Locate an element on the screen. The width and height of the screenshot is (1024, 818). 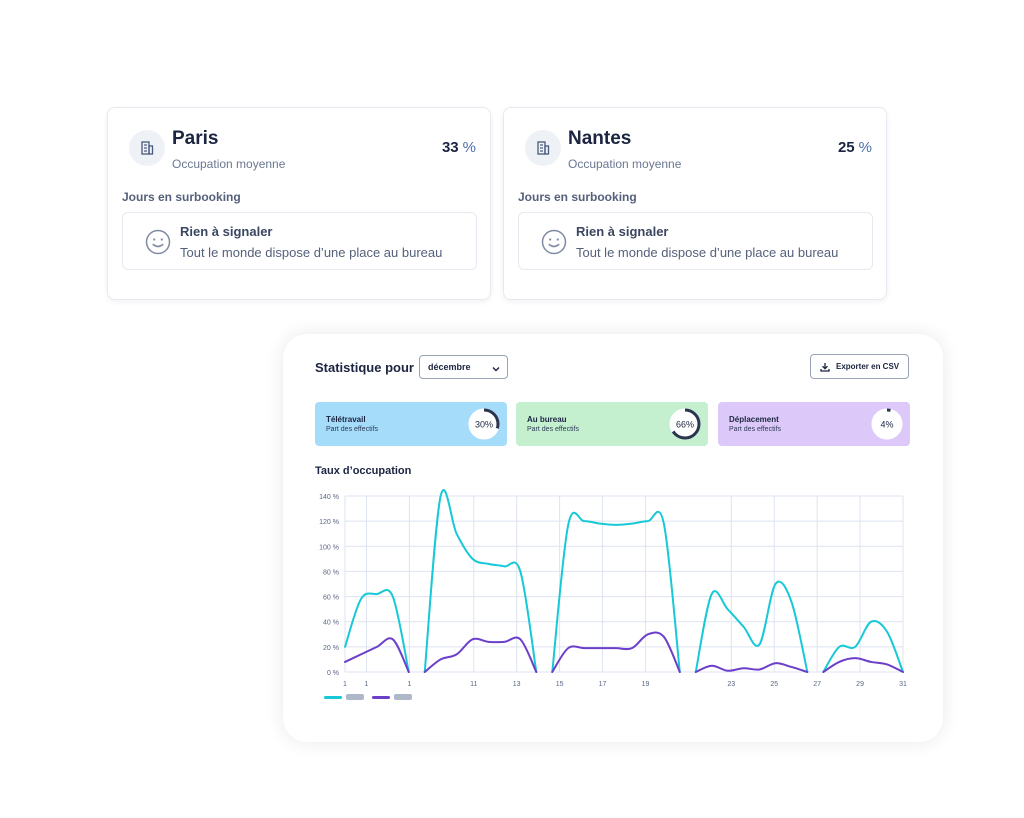
x-tick-label: 31 is located at coordinates (903, 684).